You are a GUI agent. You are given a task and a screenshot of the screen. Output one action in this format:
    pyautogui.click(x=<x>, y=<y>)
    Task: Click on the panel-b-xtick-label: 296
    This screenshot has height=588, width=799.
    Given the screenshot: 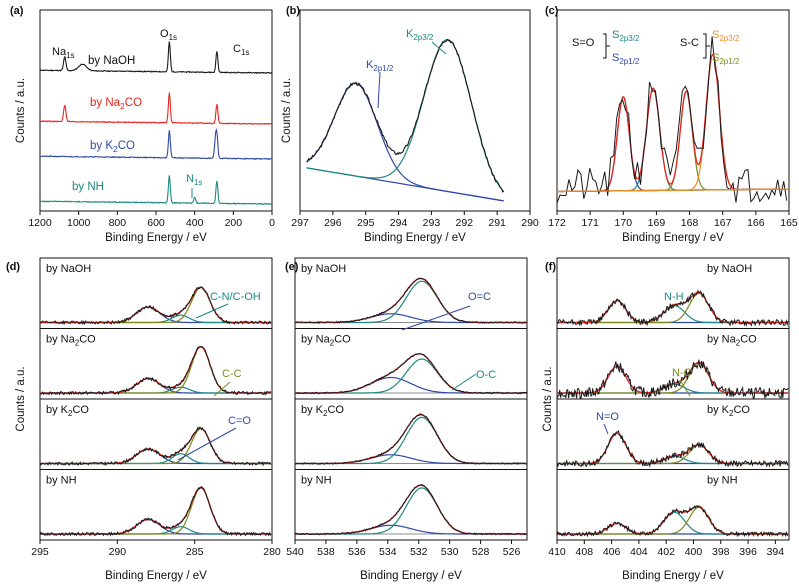 What is the action you would take?
    pyautogui.click(x=333, y=223)
    